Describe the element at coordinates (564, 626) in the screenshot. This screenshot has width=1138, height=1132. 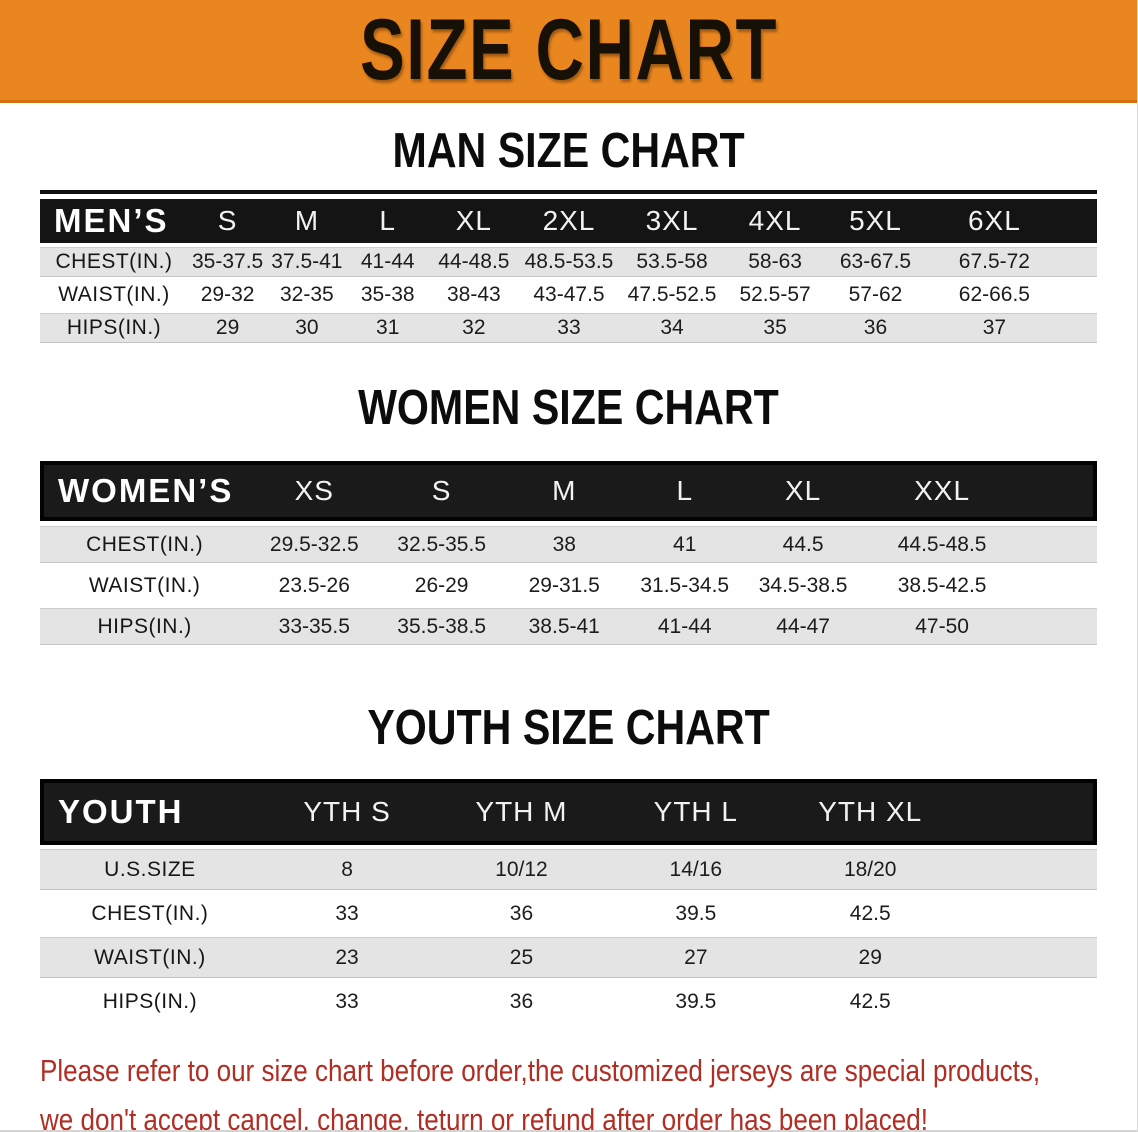
I see `size-value-cell: 38.5-41` at that location.